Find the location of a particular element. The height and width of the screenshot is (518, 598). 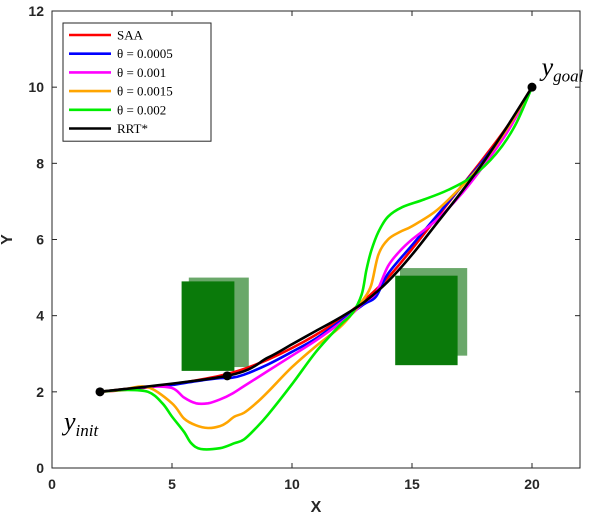

y-tick-label-3: 6 is located at coordinates (40, 240).